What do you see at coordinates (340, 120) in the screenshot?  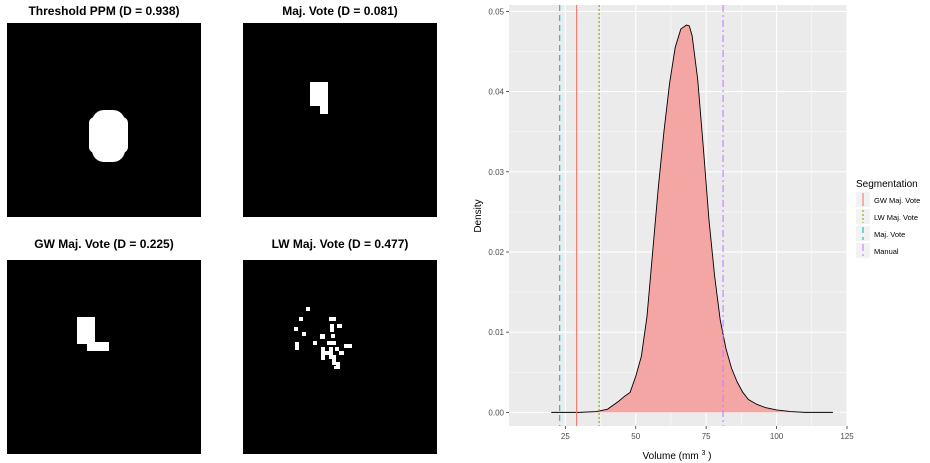 I see `segmentation-image-majvote` at bounding box center [340, 120].